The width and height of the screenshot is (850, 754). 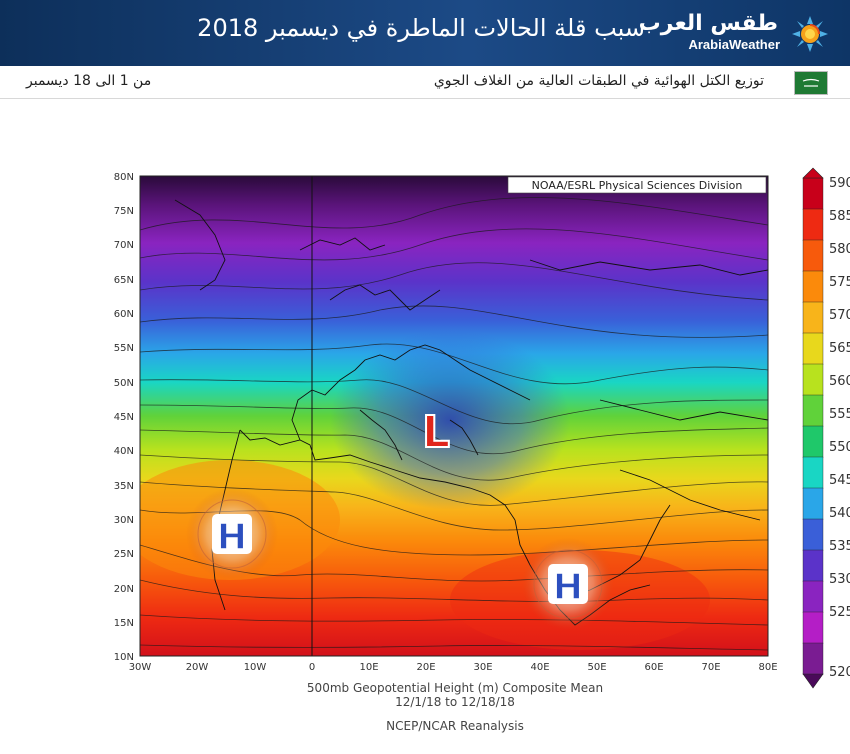 I want to click on color-scale-swatches, so click(x=813, y=426).